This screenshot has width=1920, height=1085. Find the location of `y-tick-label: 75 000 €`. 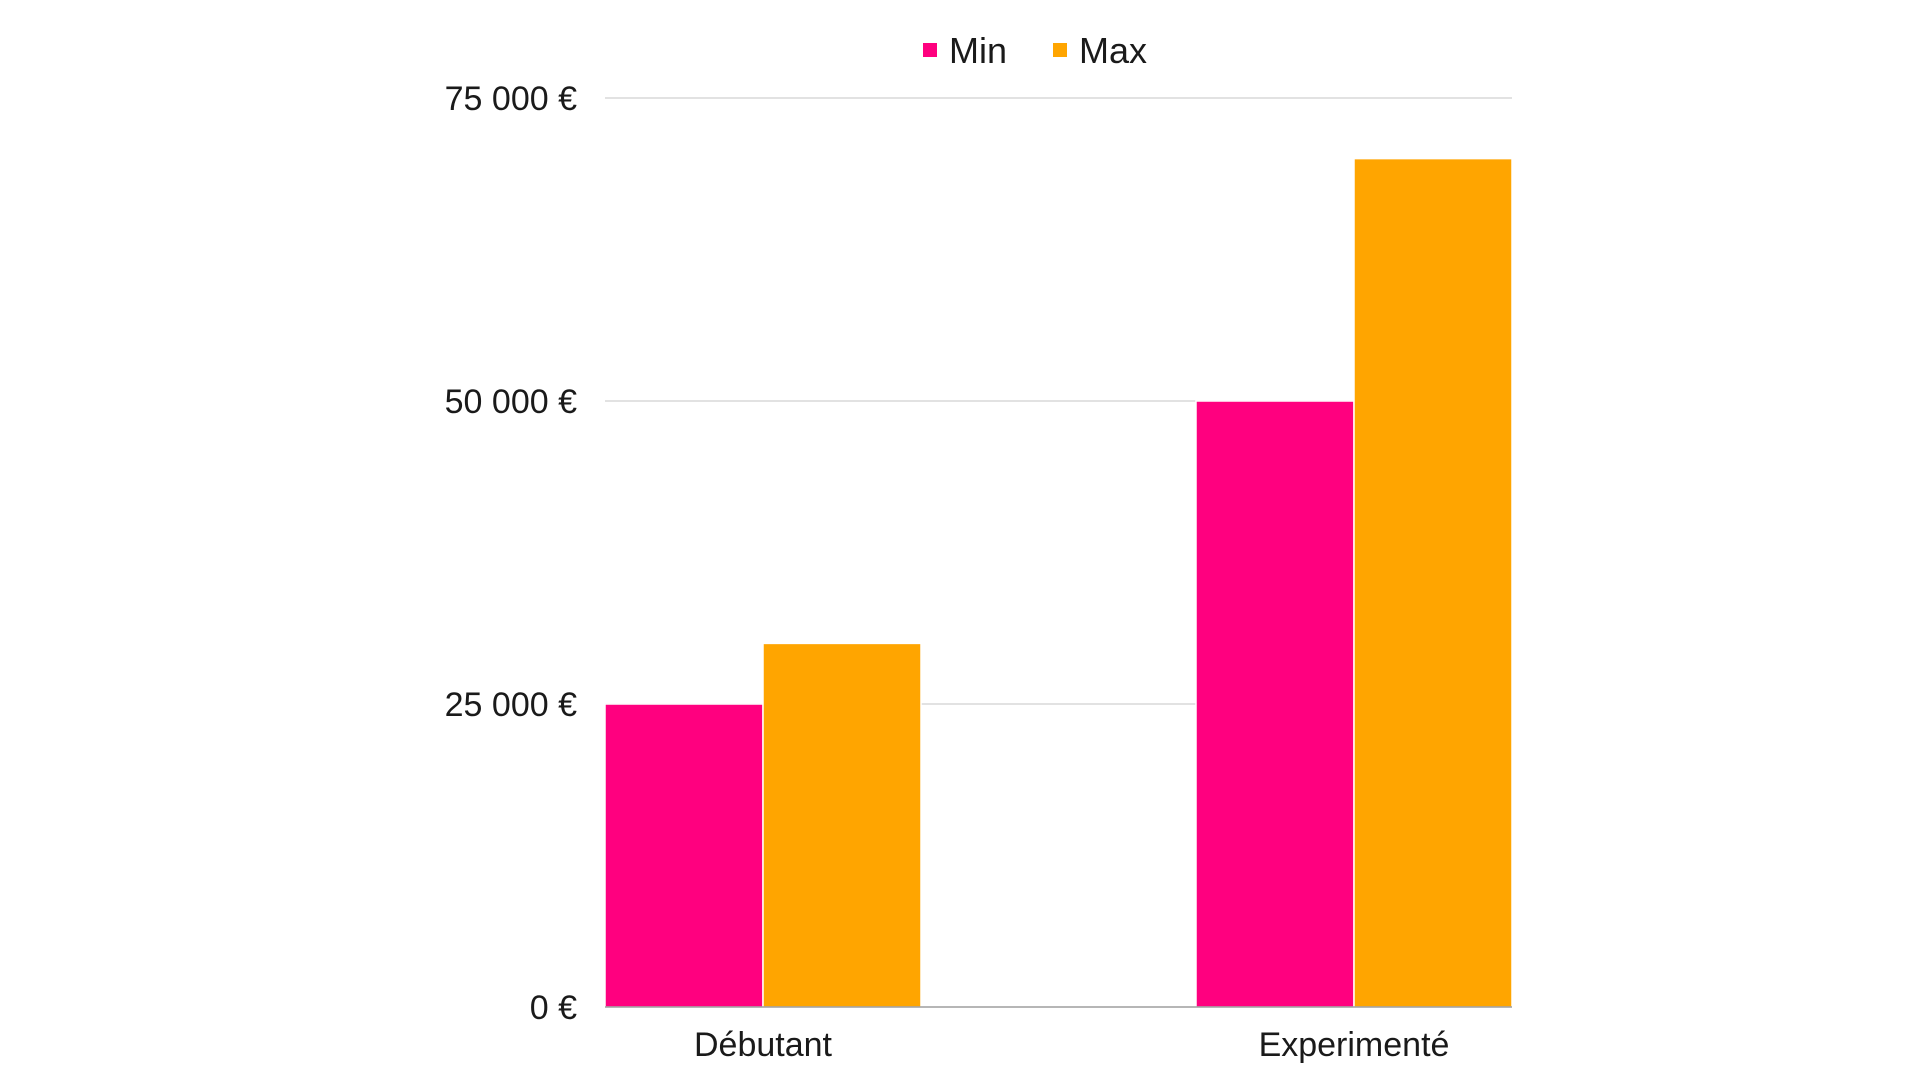

y-tick-label: 75 000 € is located at coordinates (511, 99).